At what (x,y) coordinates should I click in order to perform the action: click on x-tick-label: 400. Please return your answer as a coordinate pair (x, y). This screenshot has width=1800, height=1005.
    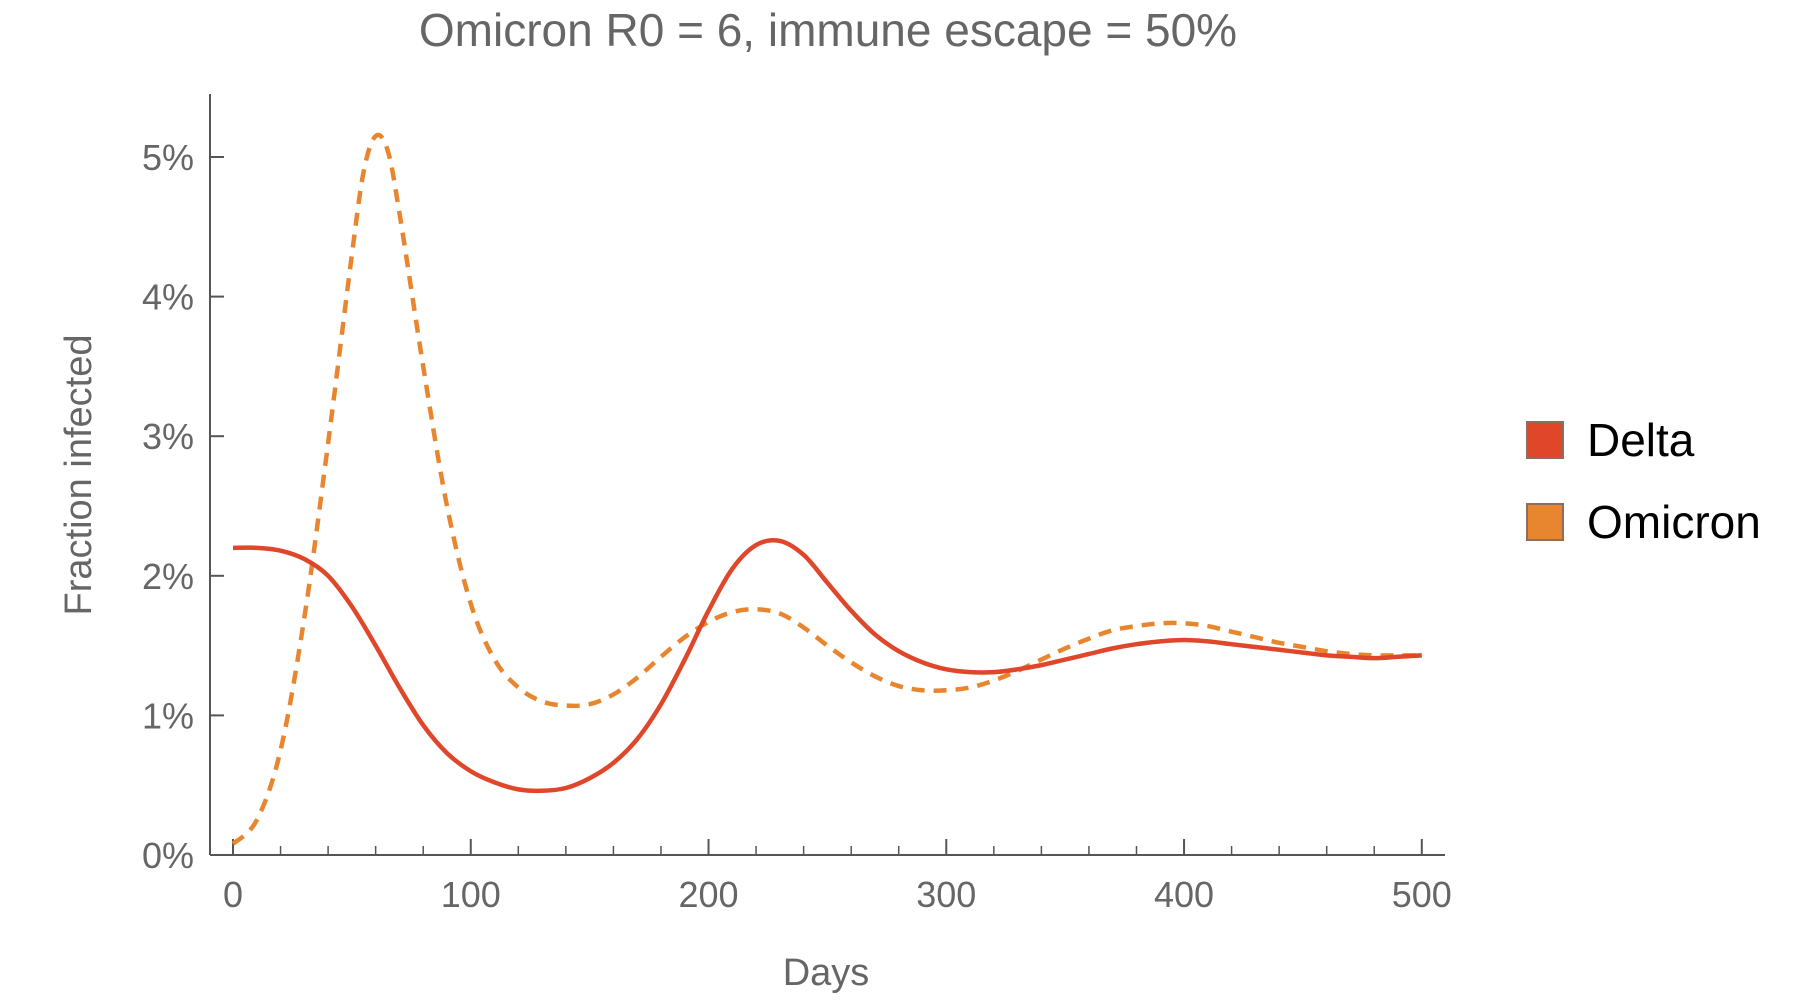
    Looking at the image, I should click on (1184, 894).